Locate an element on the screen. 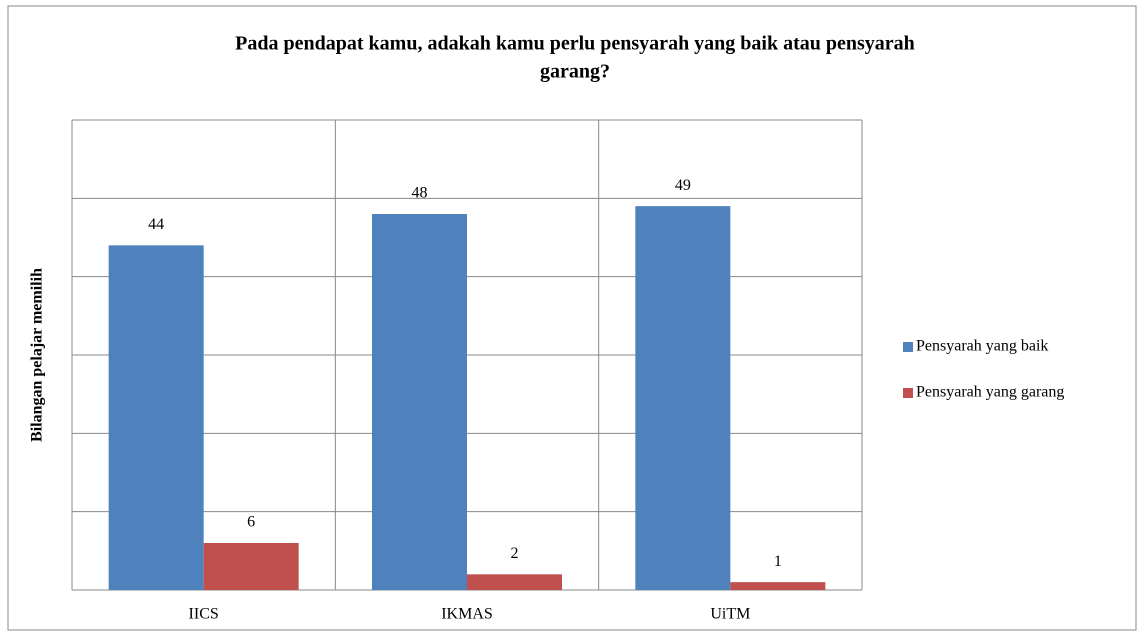  data-label: 6 is located at coordinates (251, 522).